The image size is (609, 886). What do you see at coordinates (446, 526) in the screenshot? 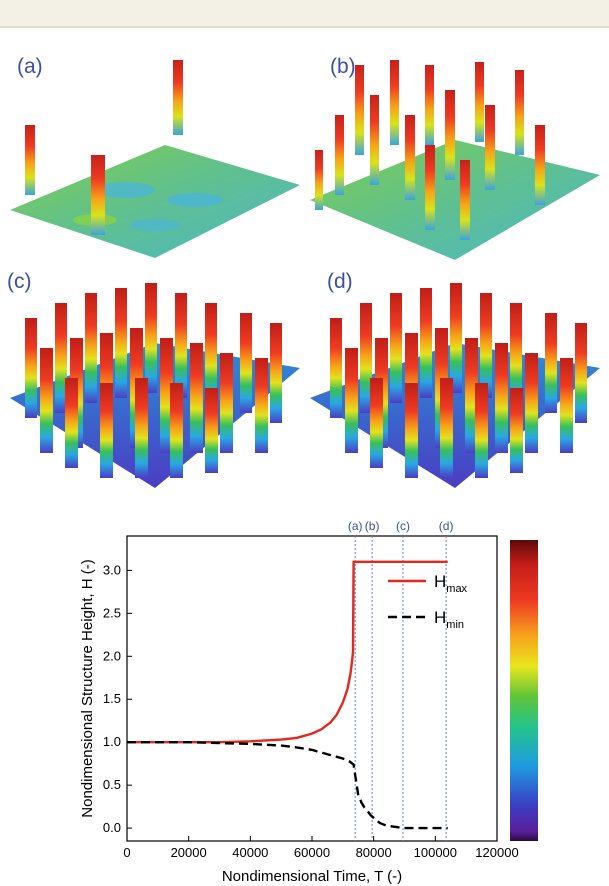
I see `marker-label: (d)` at bounding box center [446, 526].